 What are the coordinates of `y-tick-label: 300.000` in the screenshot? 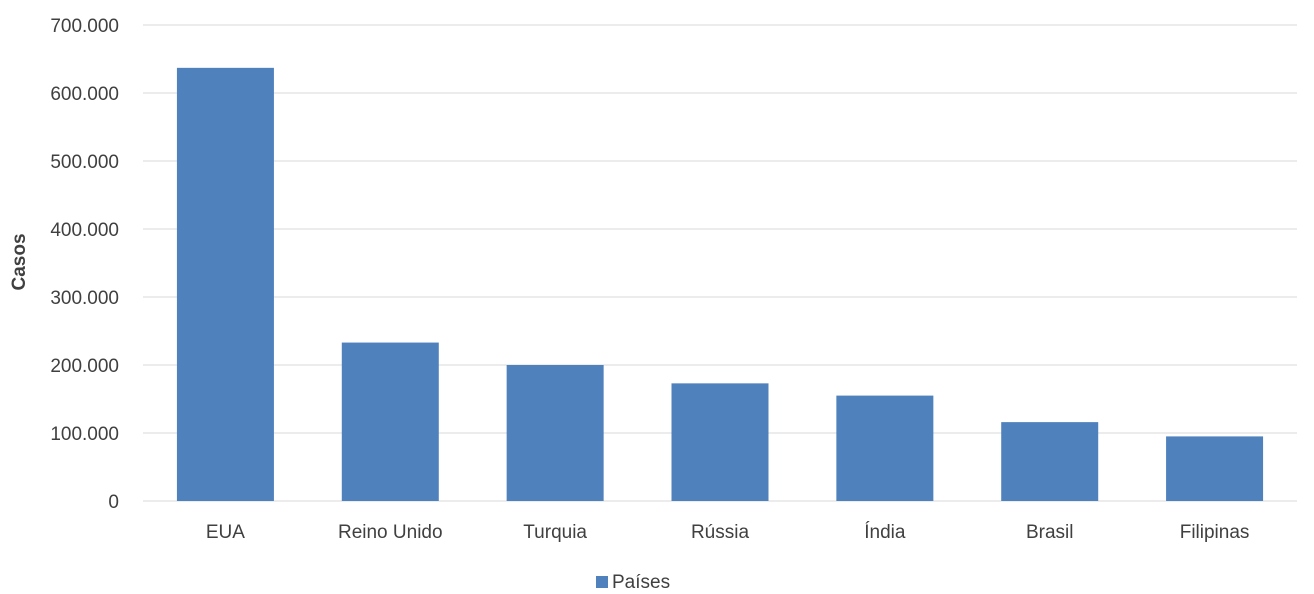 It's located at (84, 298).